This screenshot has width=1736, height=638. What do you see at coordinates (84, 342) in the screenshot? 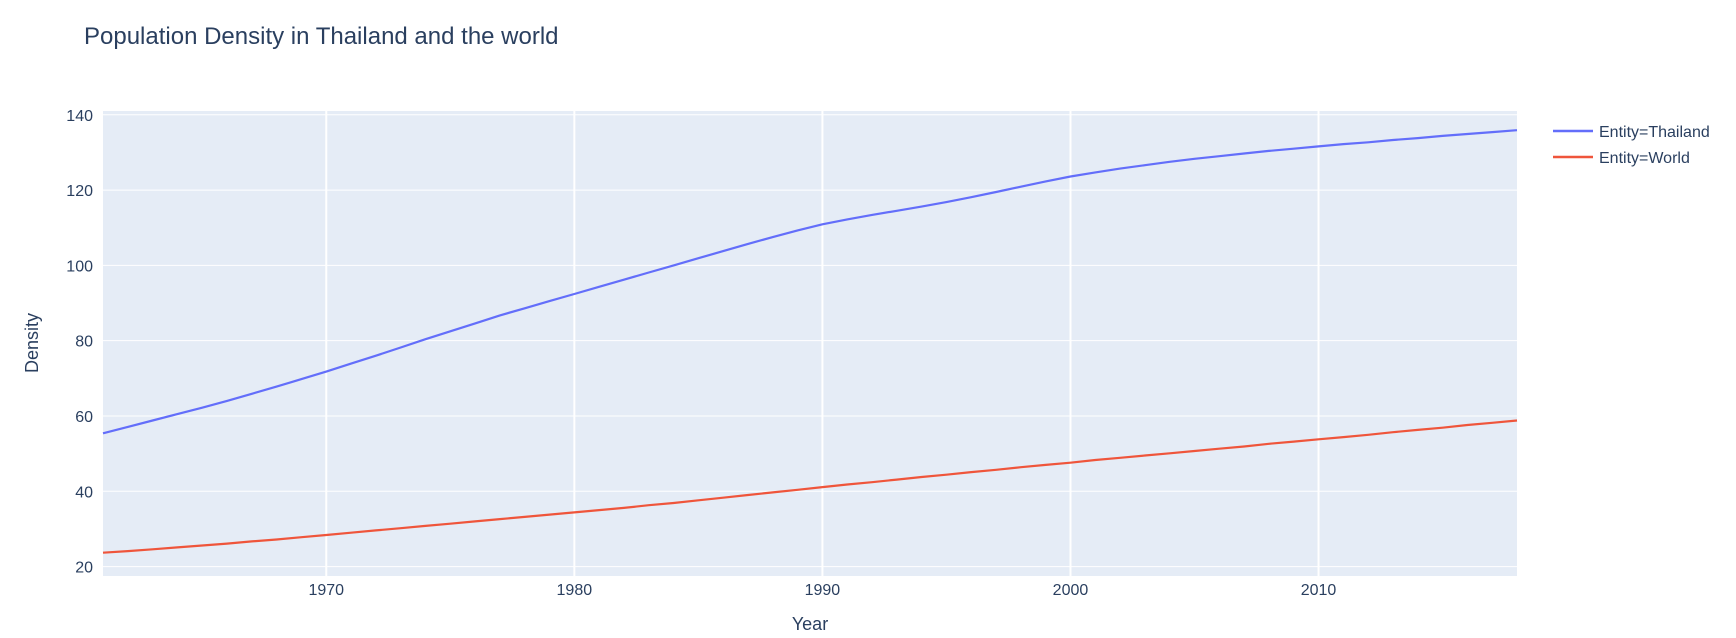
I see `y-tick-label: 80` at bounding box center [84, 342].